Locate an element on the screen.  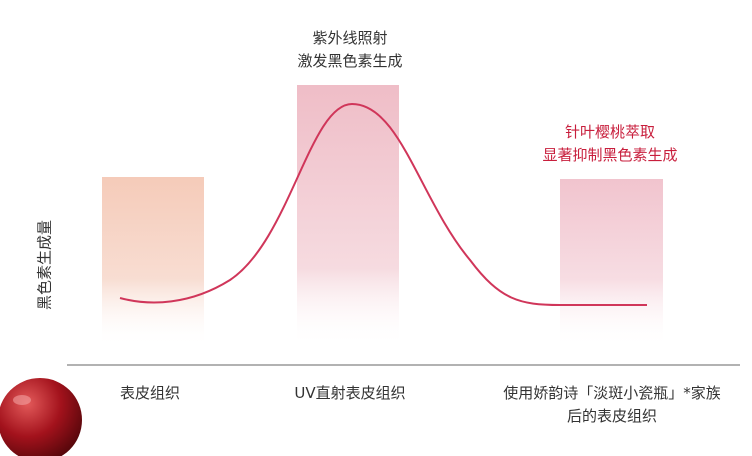
annotation: 紫外线照射 is located at coordinates (349, 38).